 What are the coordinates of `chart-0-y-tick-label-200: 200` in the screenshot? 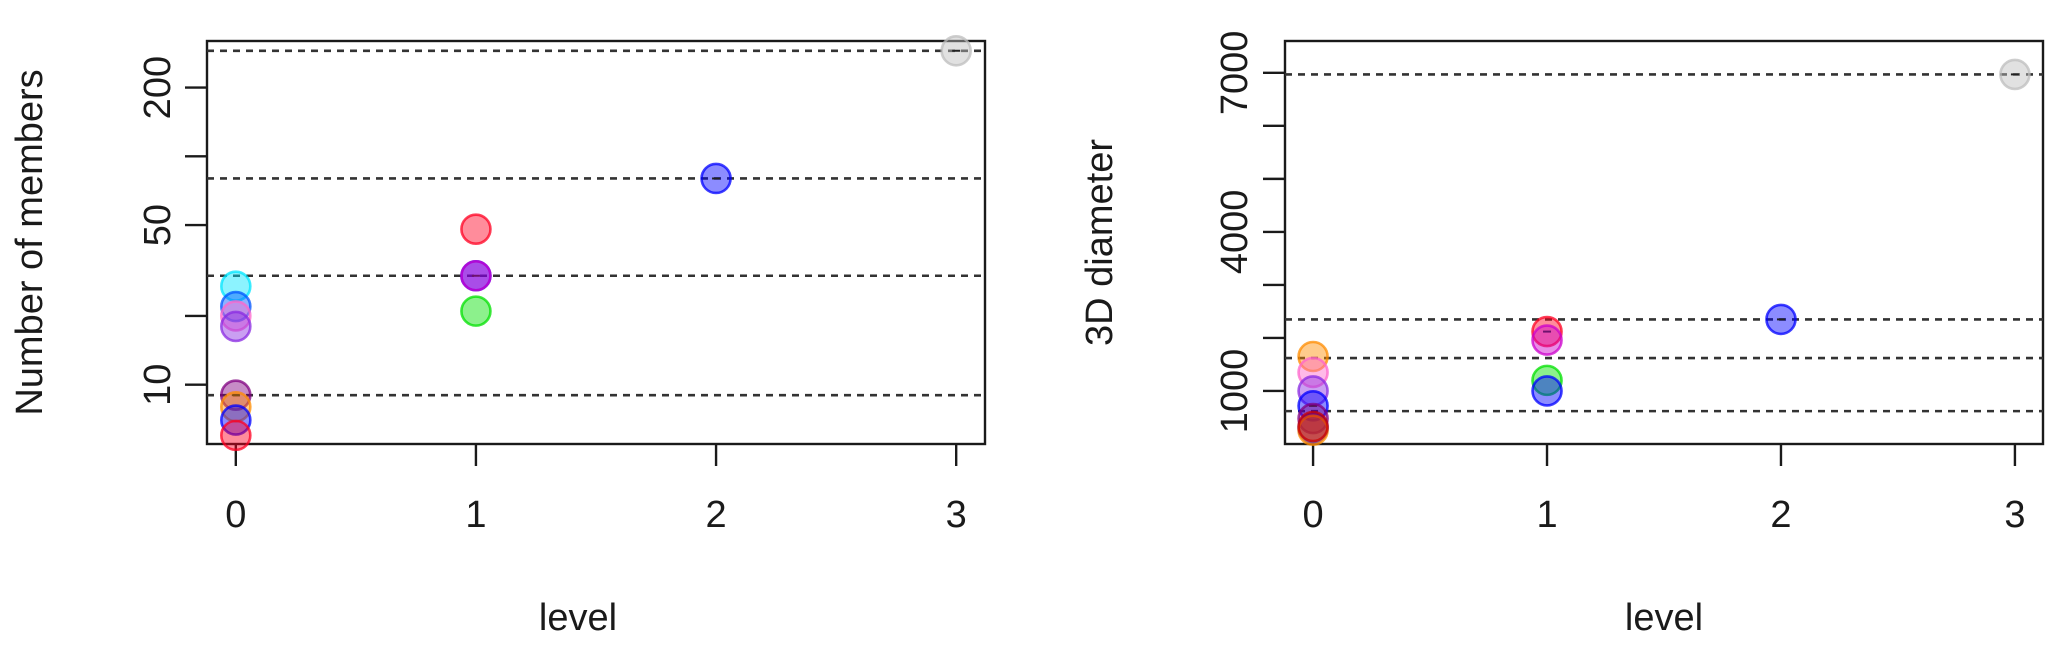 It's located at (158, 87).